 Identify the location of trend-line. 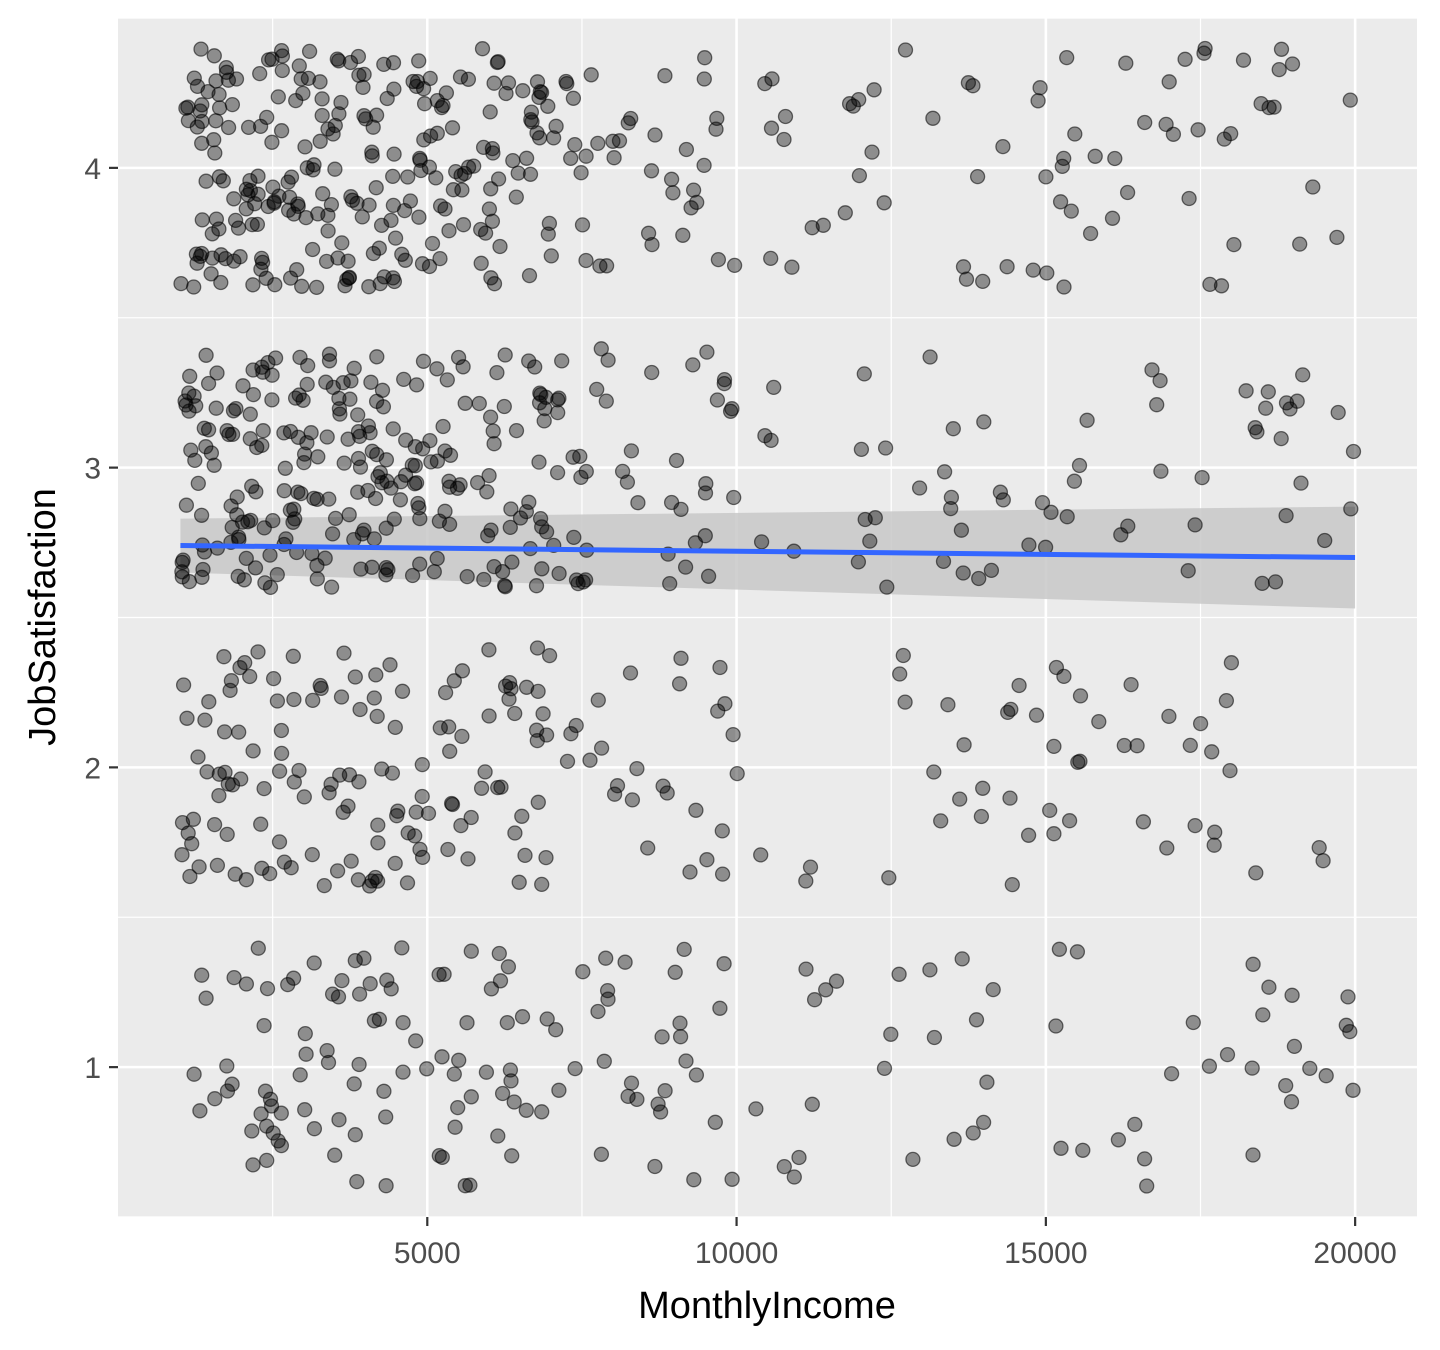
(768, 552).